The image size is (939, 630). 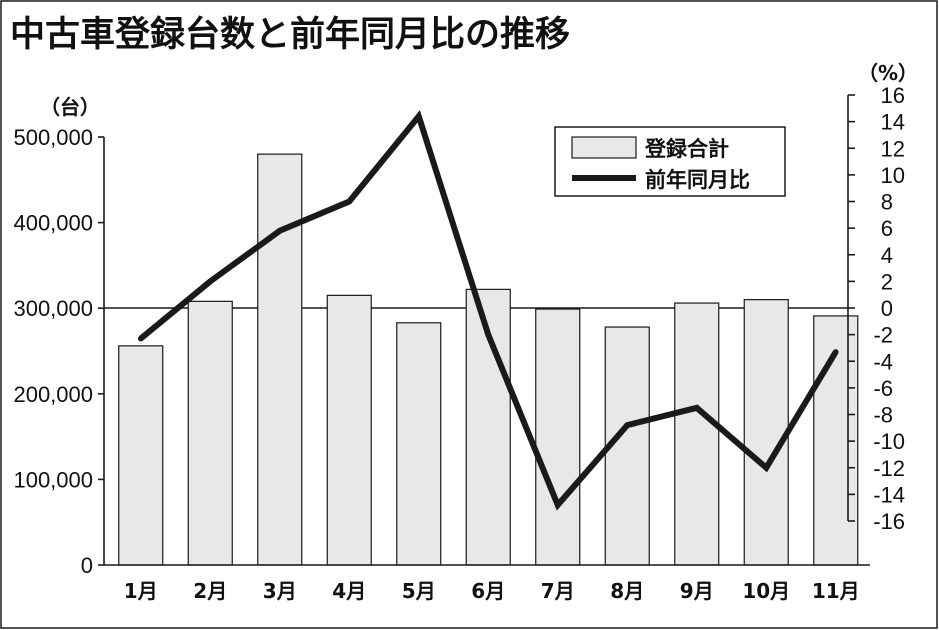 I want to click on right-tick-label-neg-14: -14, so click(x=889, y=494).